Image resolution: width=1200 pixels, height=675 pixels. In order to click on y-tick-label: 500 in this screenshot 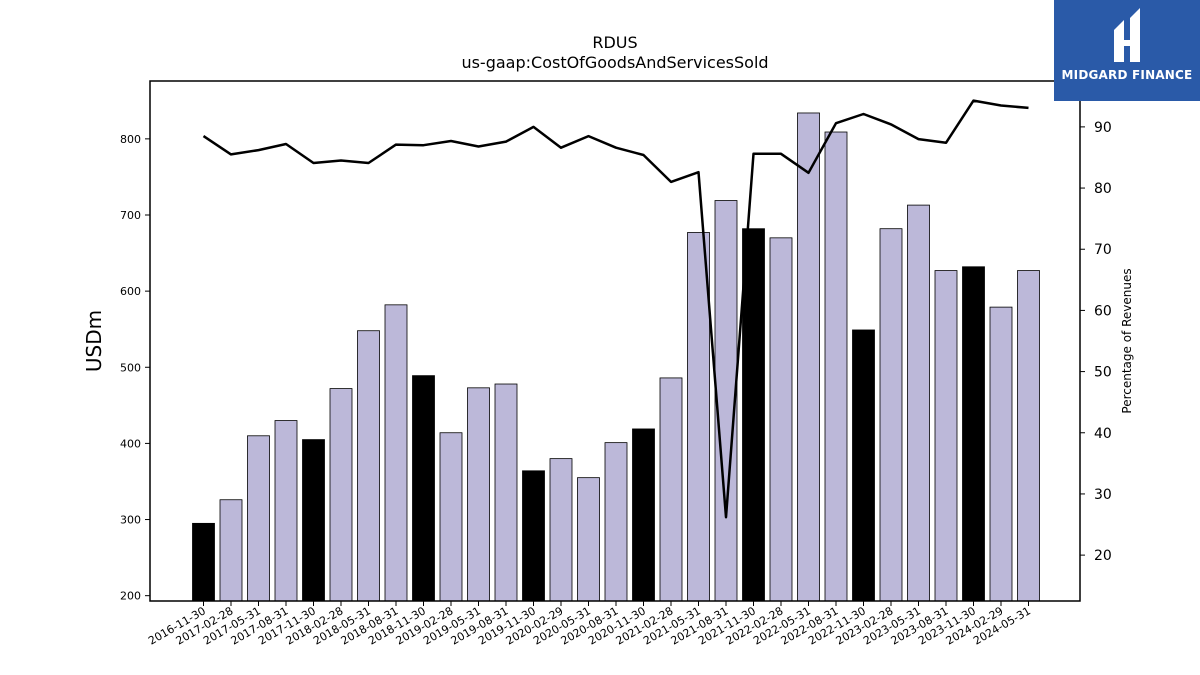, I will do `click(130, 367)`.